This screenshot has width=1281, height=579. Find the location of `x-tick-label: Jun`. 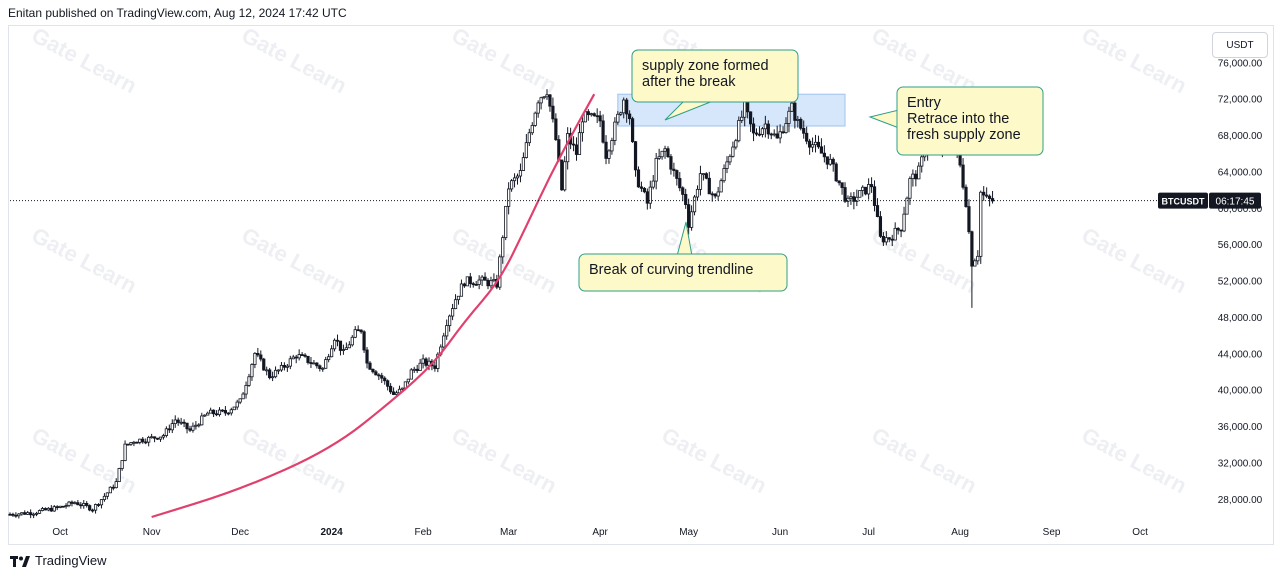

x-tick-label: Jun is located at coordinates (780, 532).